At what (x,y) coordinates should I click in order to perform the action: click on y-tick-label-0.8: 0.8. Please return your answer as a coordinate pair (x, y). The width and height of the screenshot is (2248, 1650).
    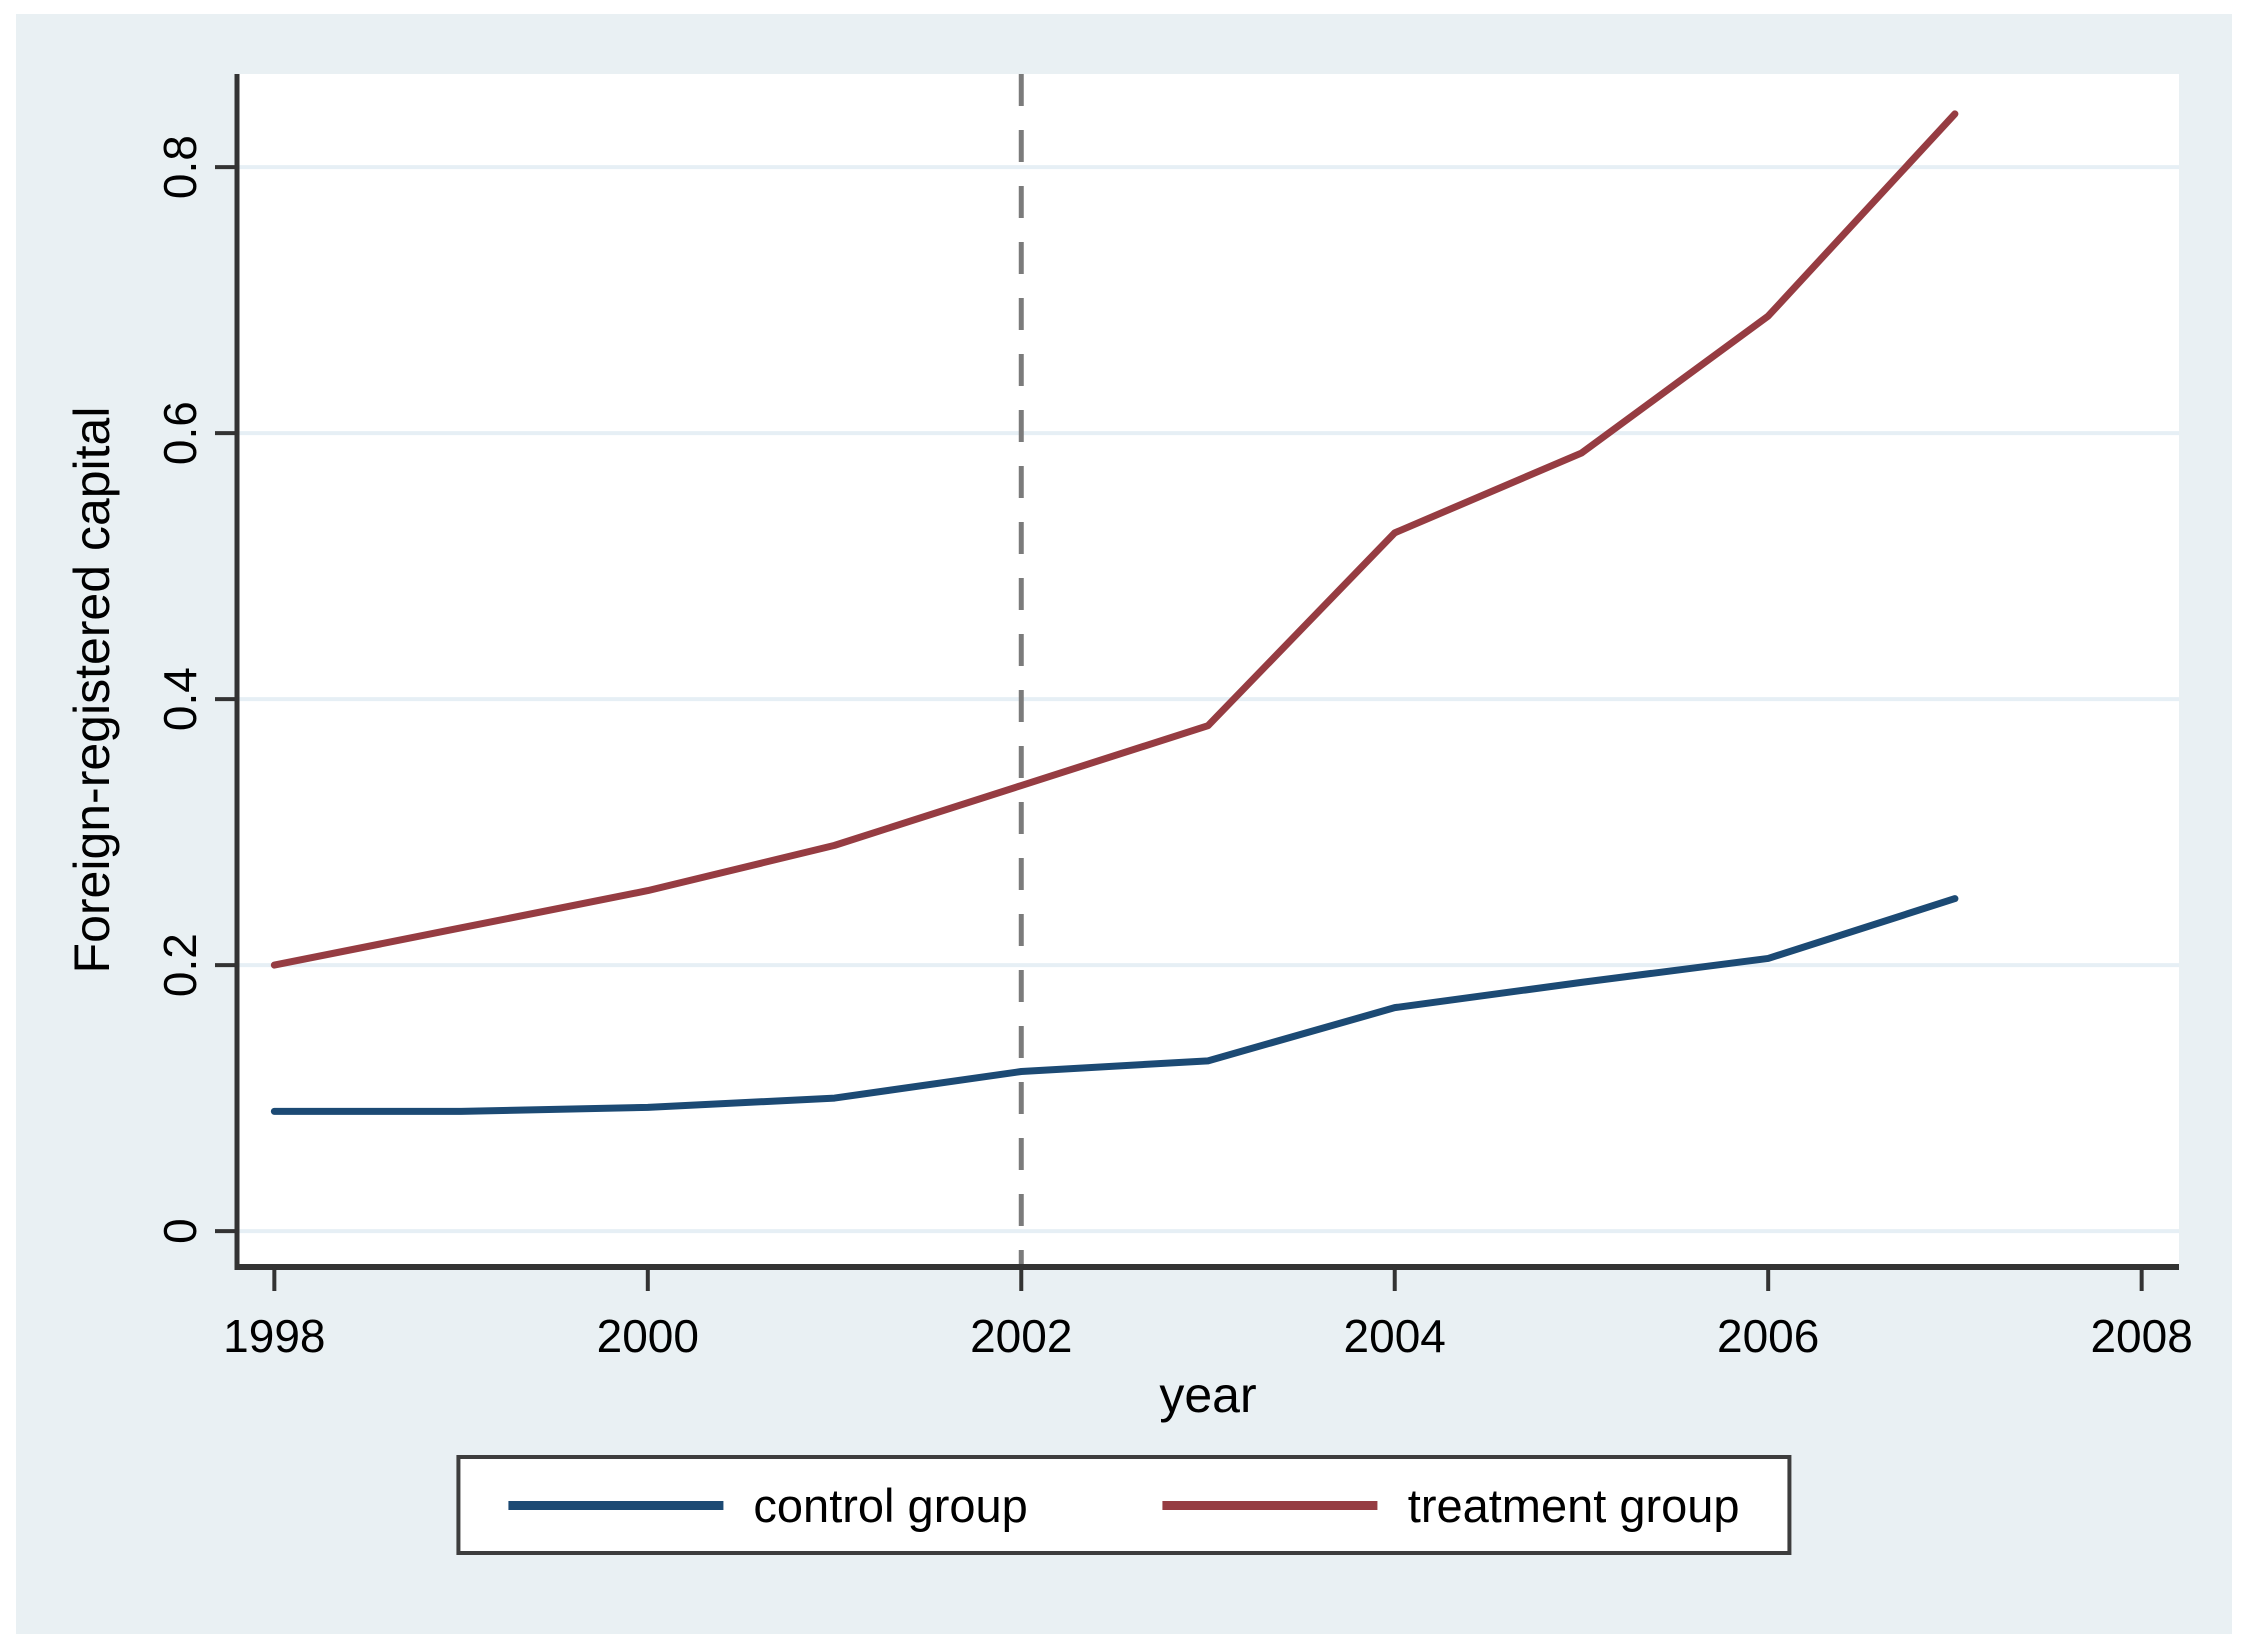
    Looking at the image, I should click on (180, 167).